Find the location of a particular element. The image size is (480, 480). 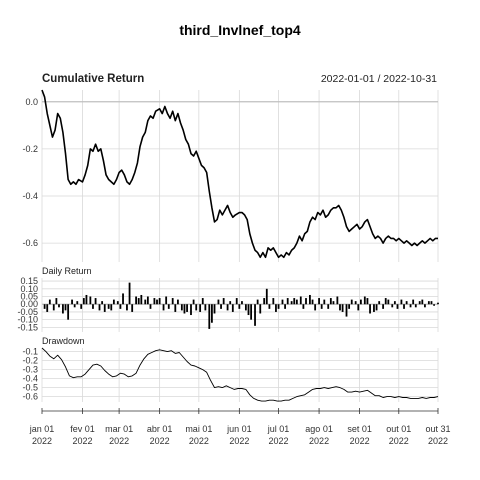

x-tick-label: set 01 is located at coordinates (359, 429).